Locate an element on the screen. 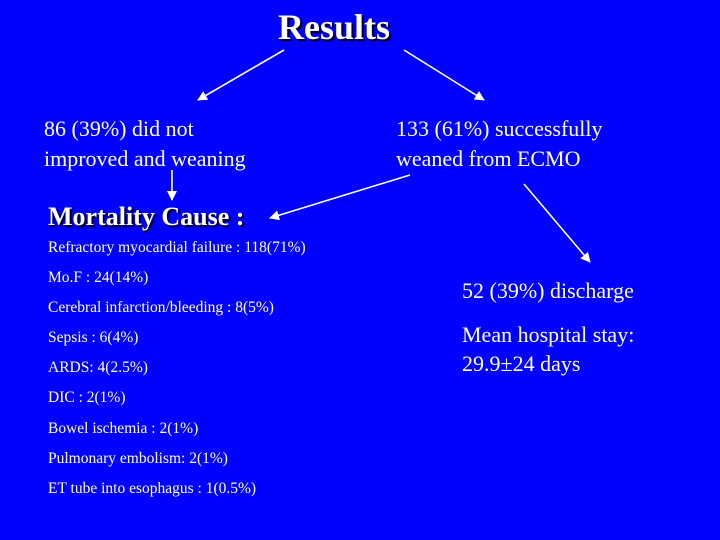 The height and width of the screenshot is (540, 720). cause-item: Pulmonary embolism: 2(1%) is located at coordinates (138, 458).